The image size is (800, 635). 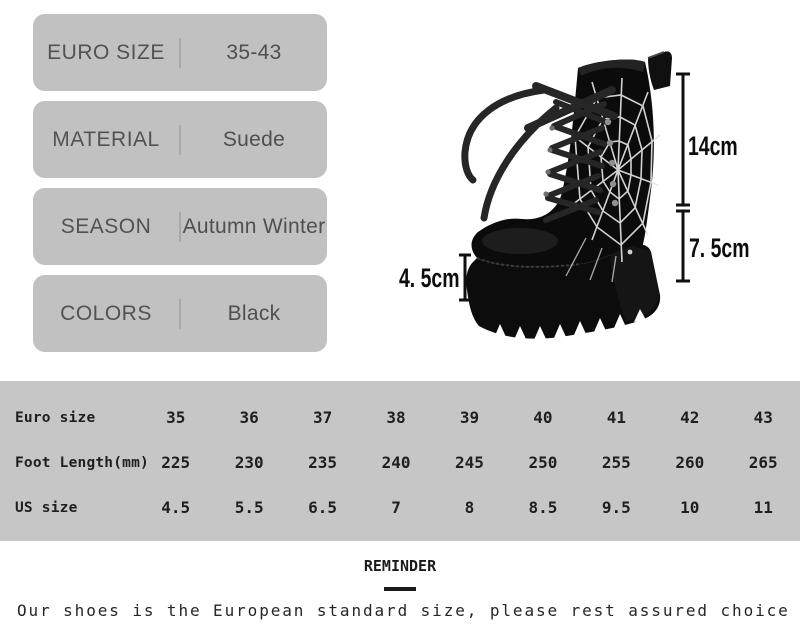 I want to click on table-cell: 42, so click(x=690, y=417).